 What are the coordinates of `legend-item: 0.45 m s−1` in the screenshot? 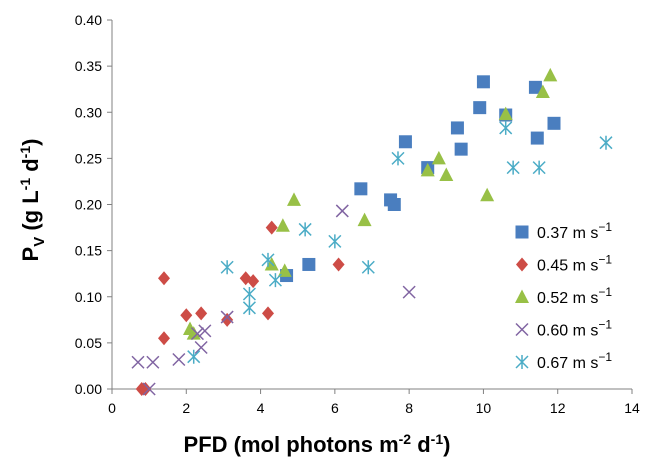 It's located at (564, 264).